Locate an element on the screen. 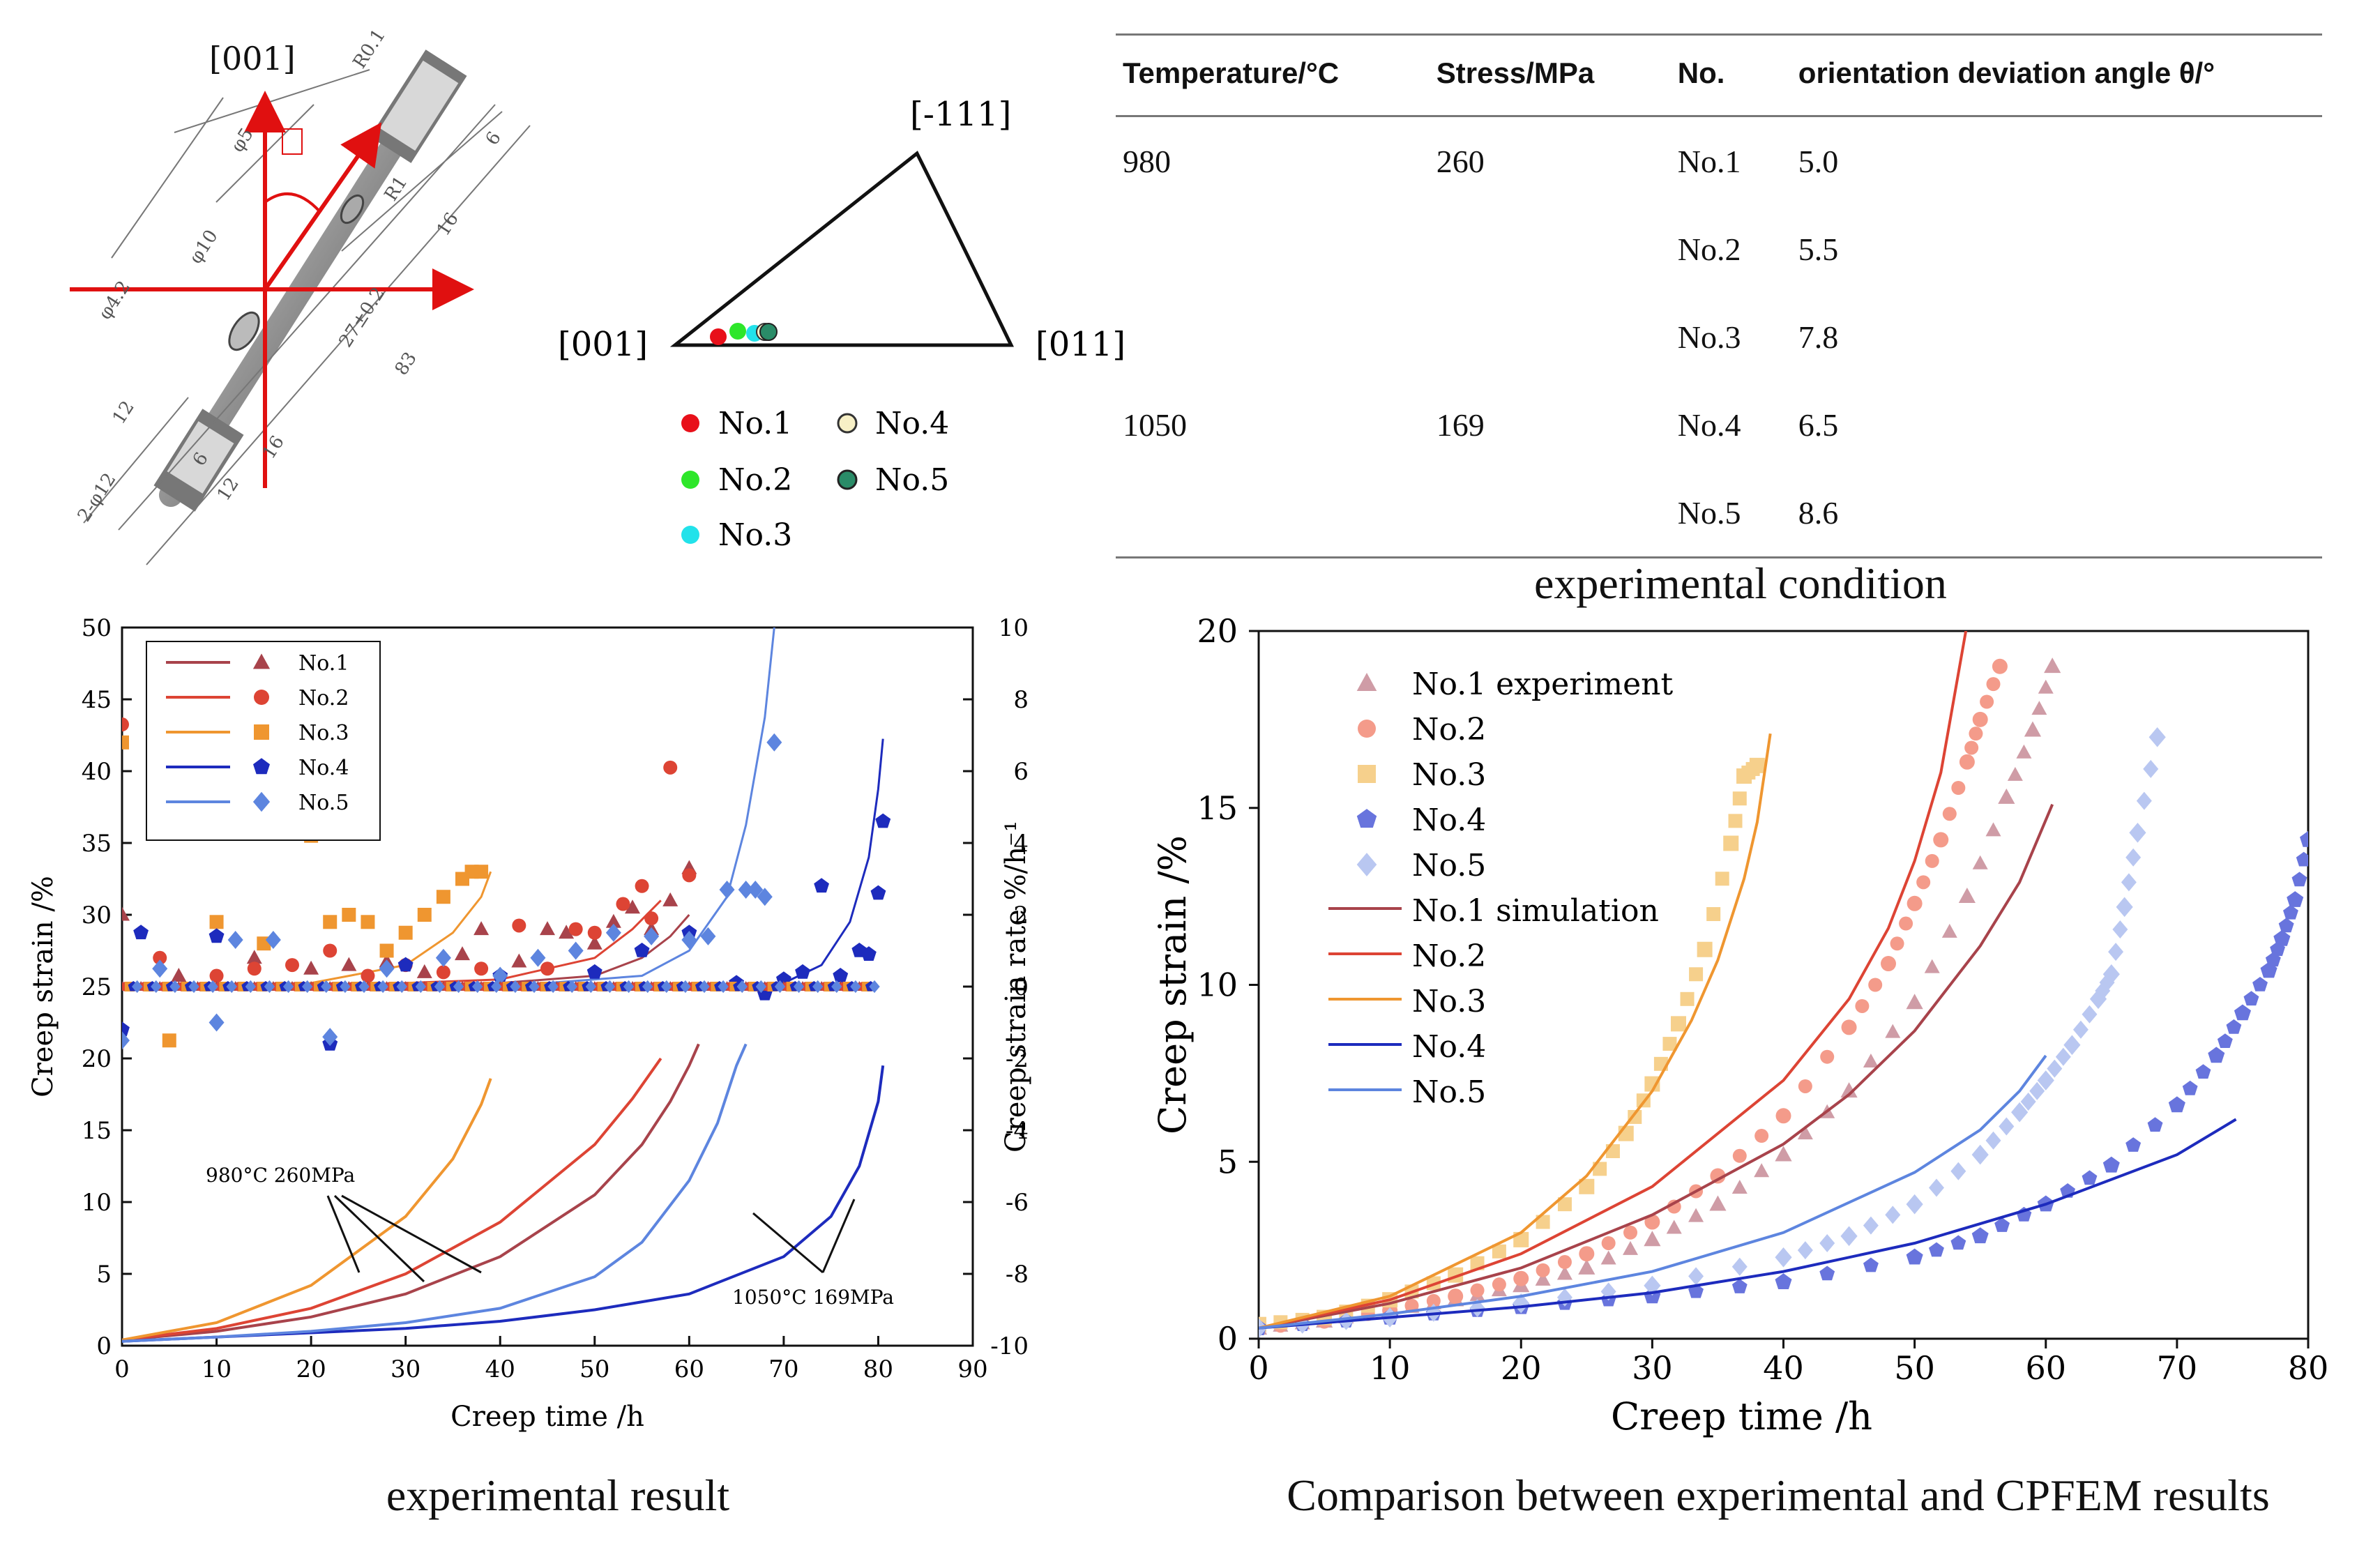  left-caption: experimental result is located at coordinates (558, 1495).